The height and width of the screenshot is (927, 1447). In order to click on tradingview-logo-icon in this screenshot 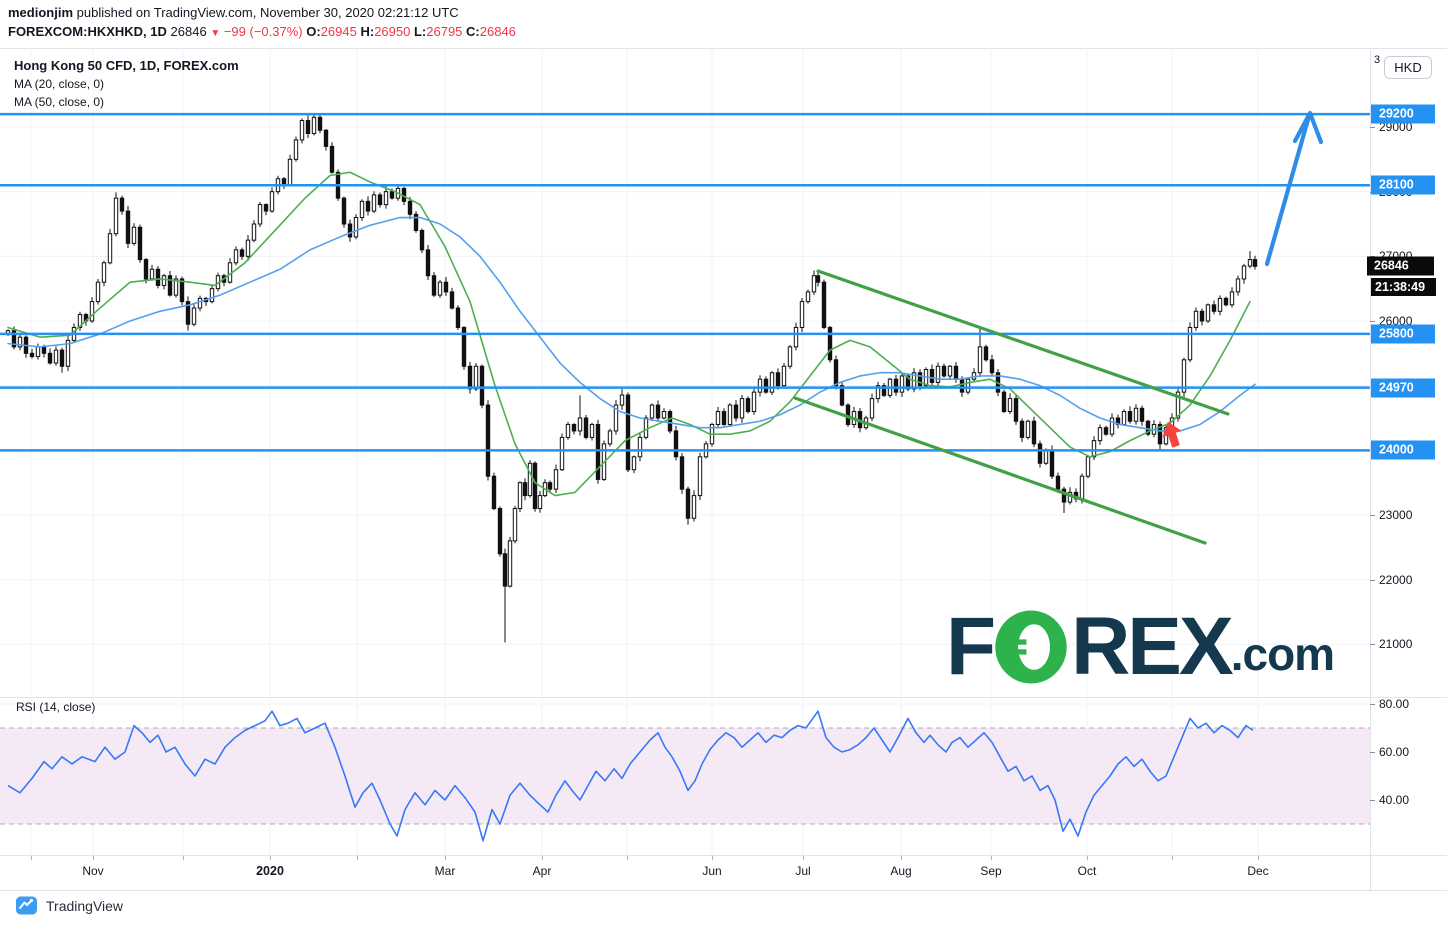, I will do `click(26, 905)`.